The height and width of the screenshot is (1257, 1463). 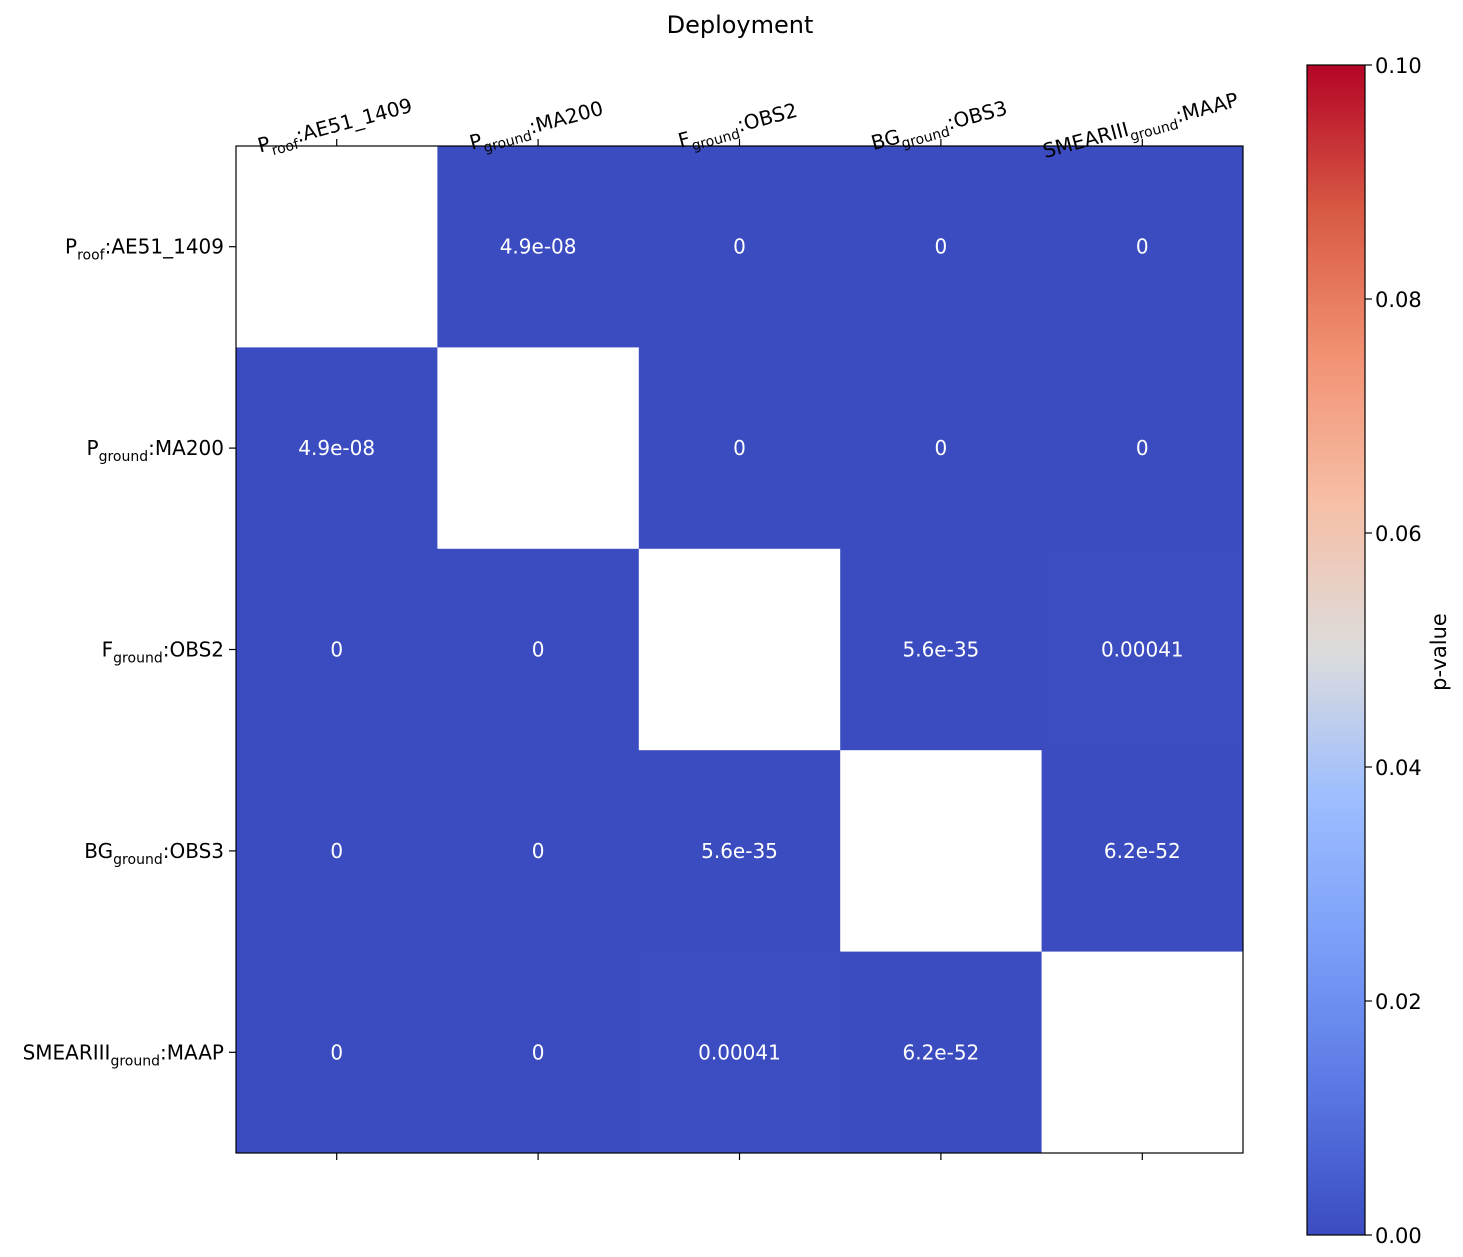 I want to click on colorbar-tick-label: 0.06, so click(x=1398, y=534).